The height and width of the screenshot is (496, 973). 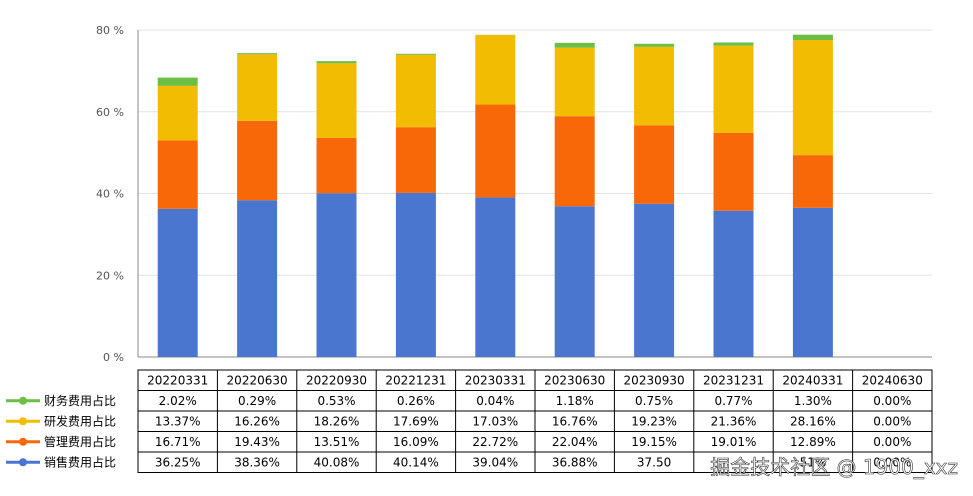 What do you see at coordinates (575, 442) in the screenshot?
I see `table-value-cell: 22.04%` at bounding box center [575, 442].